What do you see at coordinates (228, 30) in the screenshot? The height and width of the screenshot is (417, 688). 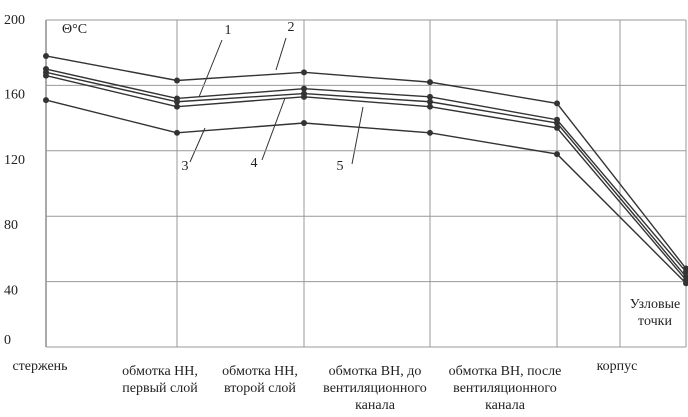 I see `series-label: 1` at bounding box center [228, 30].